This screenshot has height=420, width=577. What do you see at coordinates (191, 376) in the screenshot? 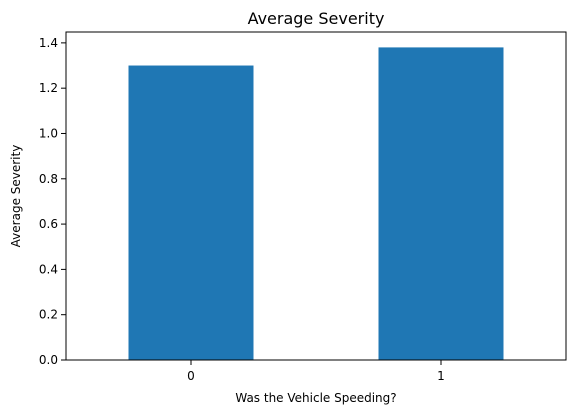
I see `x-tick-label: 0` at bounding box center [191, 376].